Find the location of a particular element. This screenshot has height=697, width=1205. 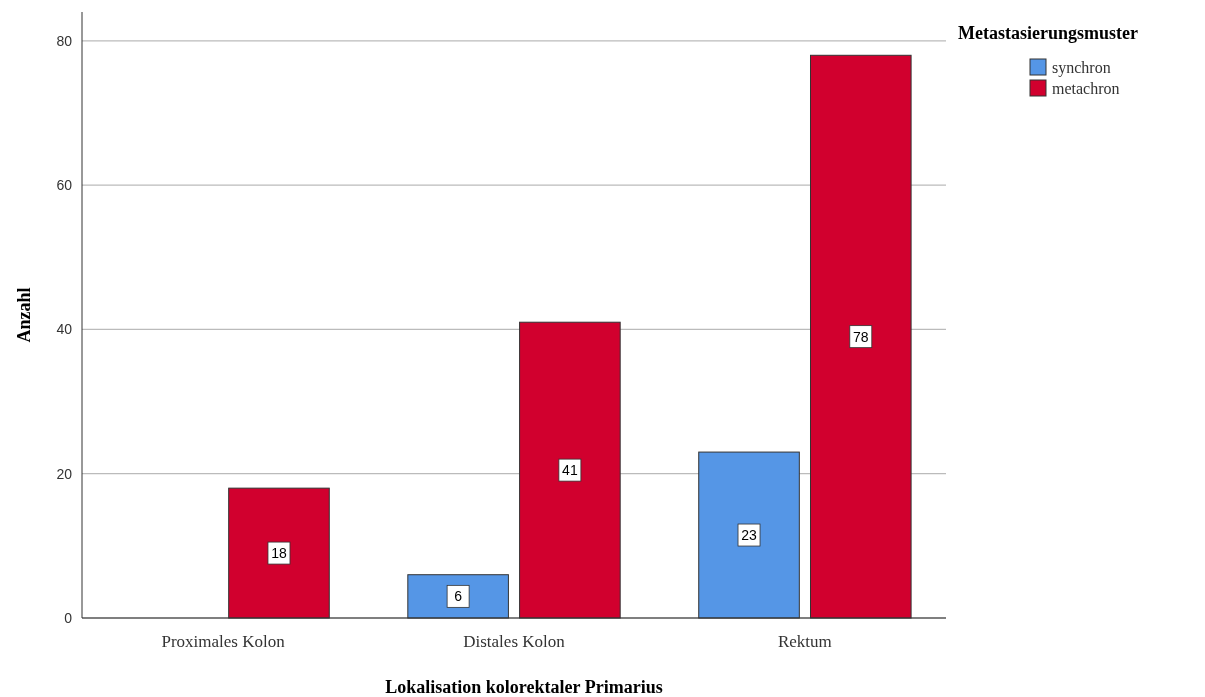

y-axis-title: Anzahl is located at coordinates (24, 315).